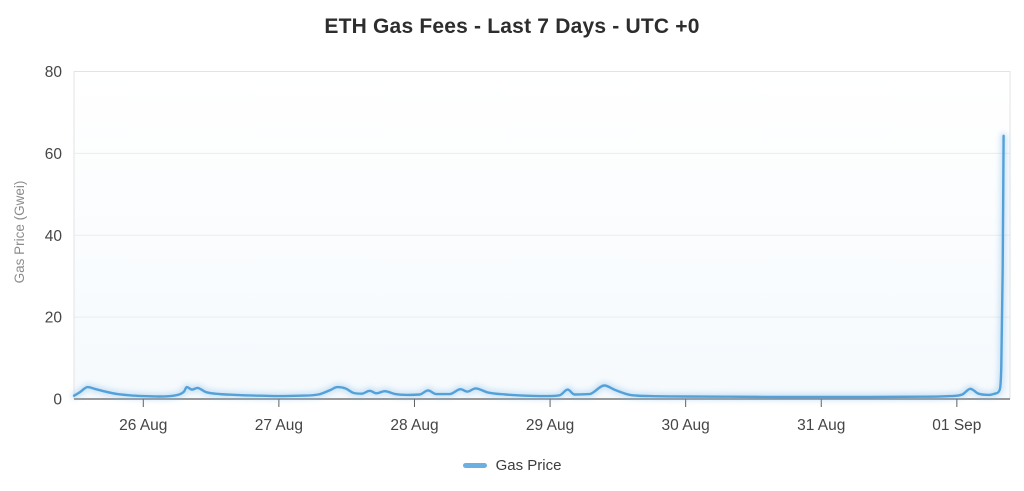 The height and width of the screenshot is (491, 1024). Describe the element at coordinates (821, 425) in the screenshot. I see `x-tick-label: 31 Aug` at that location.